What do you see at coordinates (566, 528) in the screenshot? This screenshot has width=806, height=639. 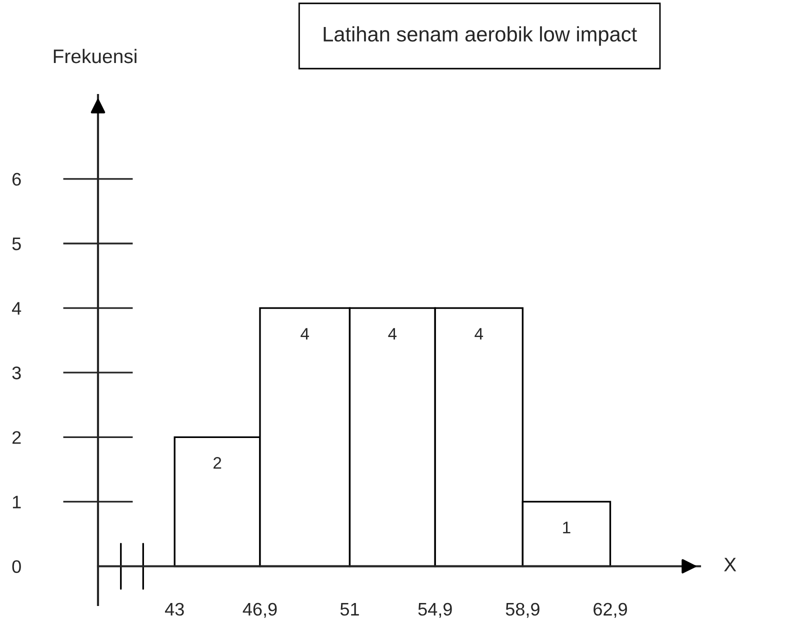 I see `data-label: 1` at bounding box center [566, 528].